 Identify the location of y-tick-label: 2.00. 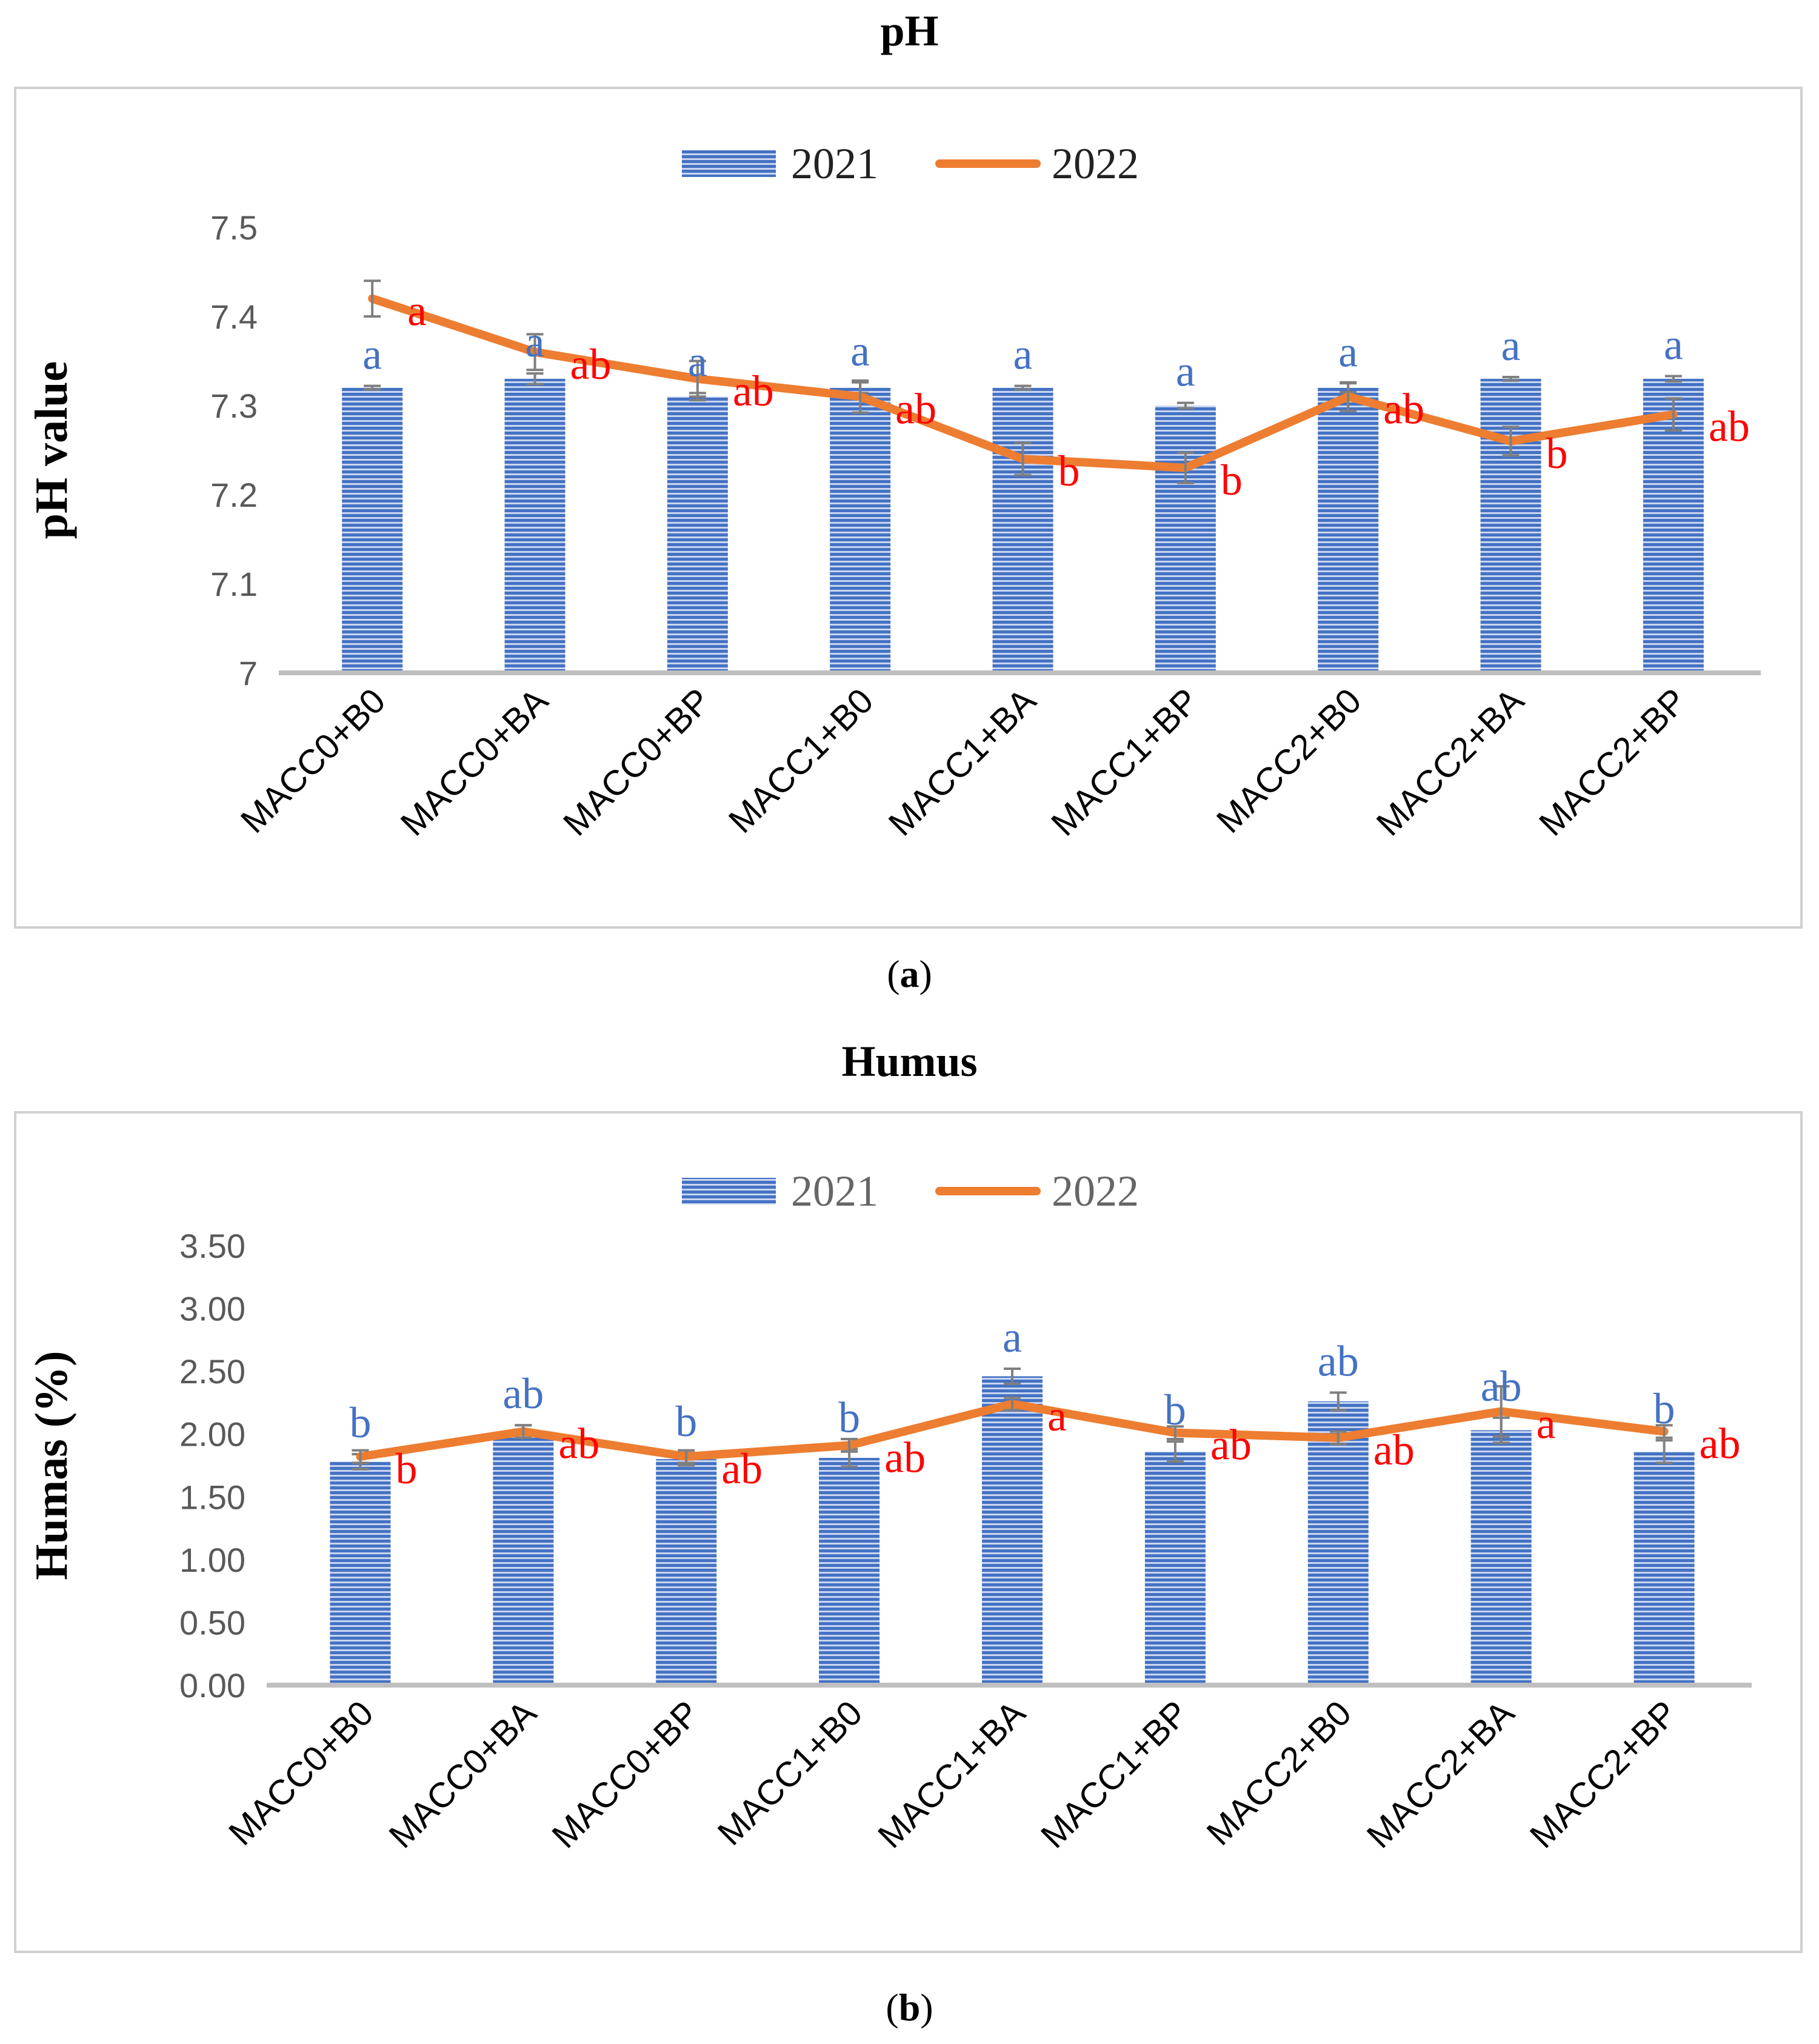
(212, 1434).